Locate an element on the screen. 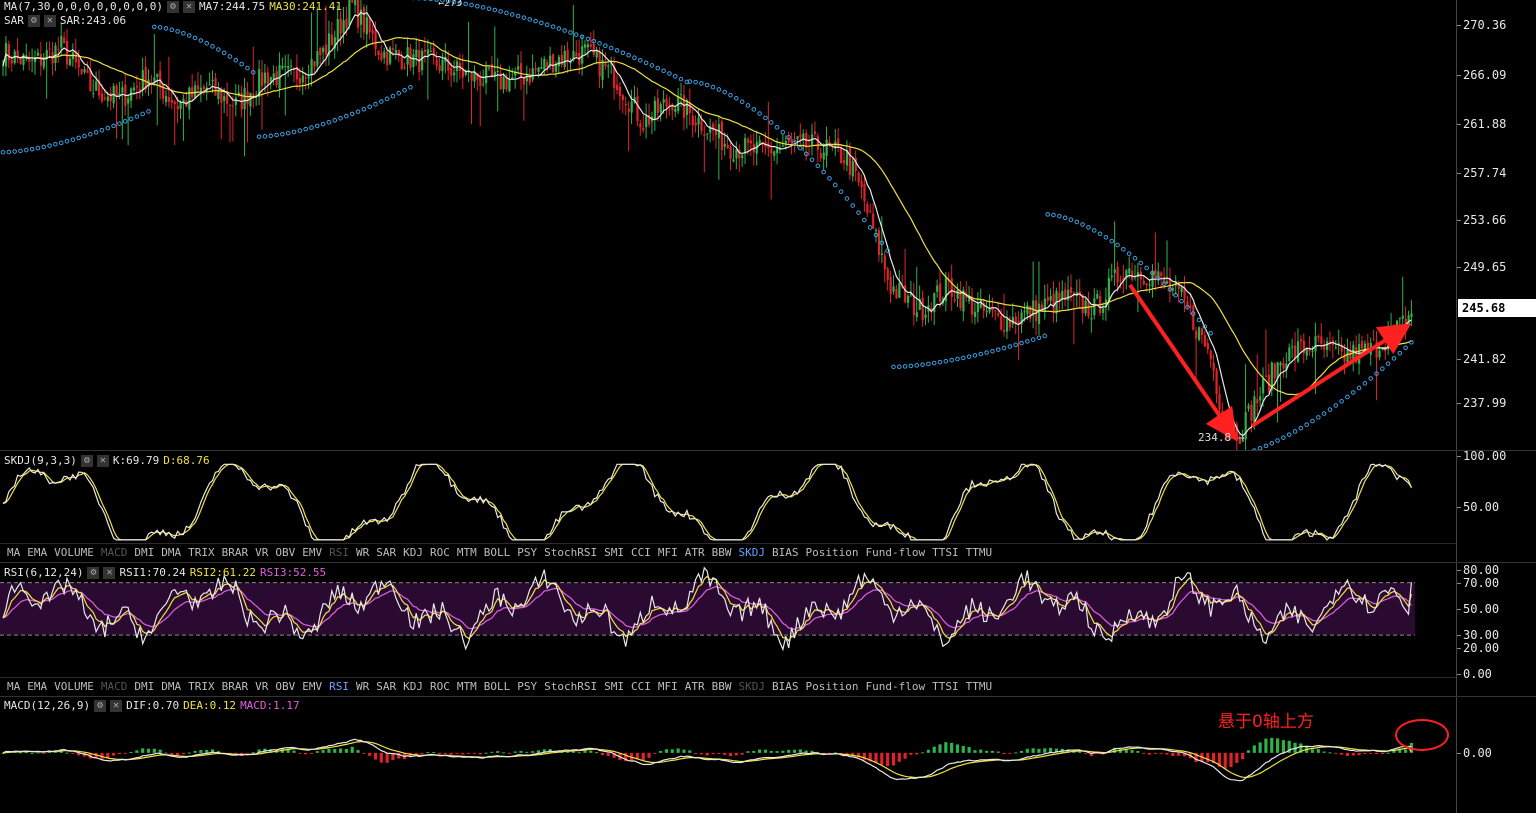 This screenshot has width=1536, height=813. macd-chart is located at coordinates (728, 755).